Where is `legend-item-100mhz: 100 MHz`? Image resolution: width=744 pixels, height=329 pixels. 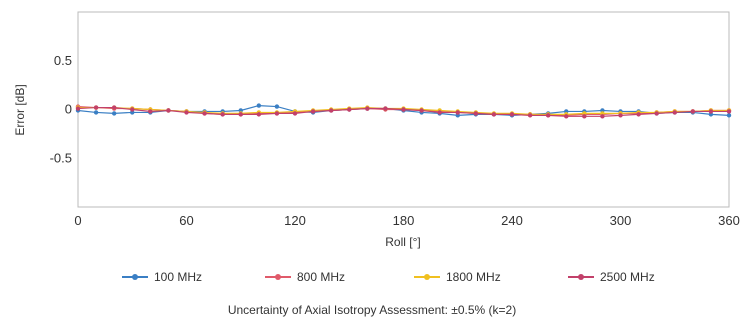 legend-item-100mhz: 100 MHz is located at coordinates (162, 277).